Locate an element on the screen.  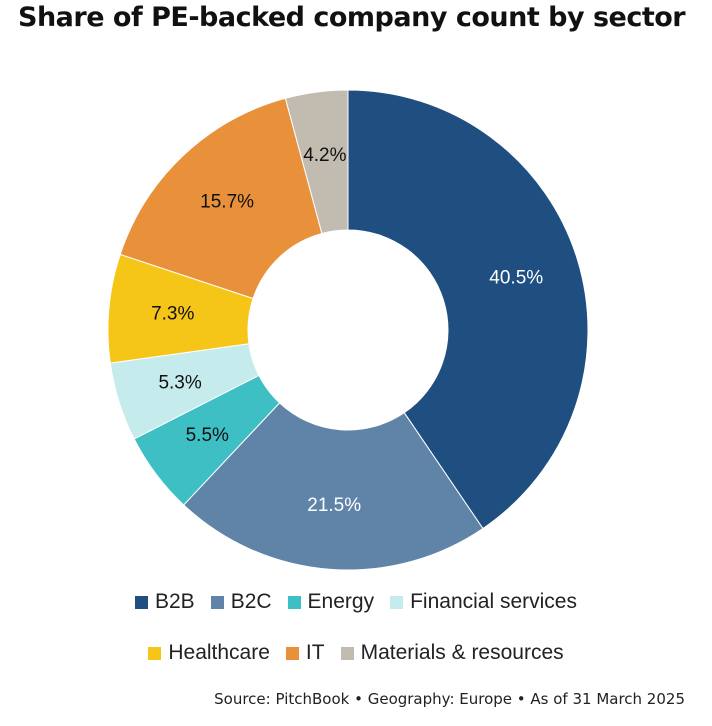
legend-item-healthcare: Healthcare is located at coordinates (209, 653).